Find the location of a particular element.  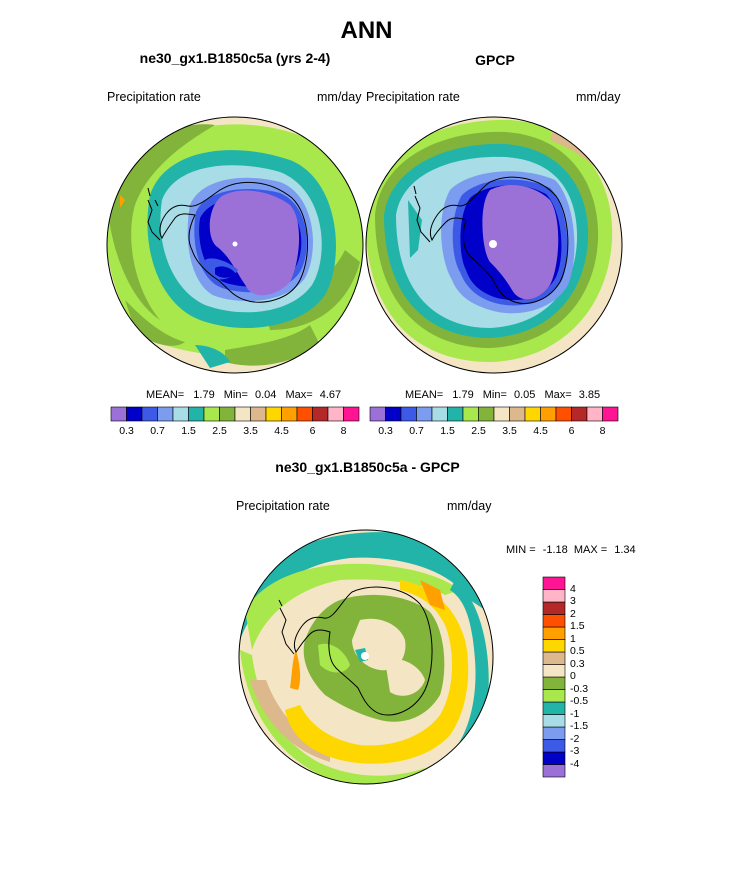

panel3-colorbar-tick-label: 1.5 is located at coordinates (577, 626).